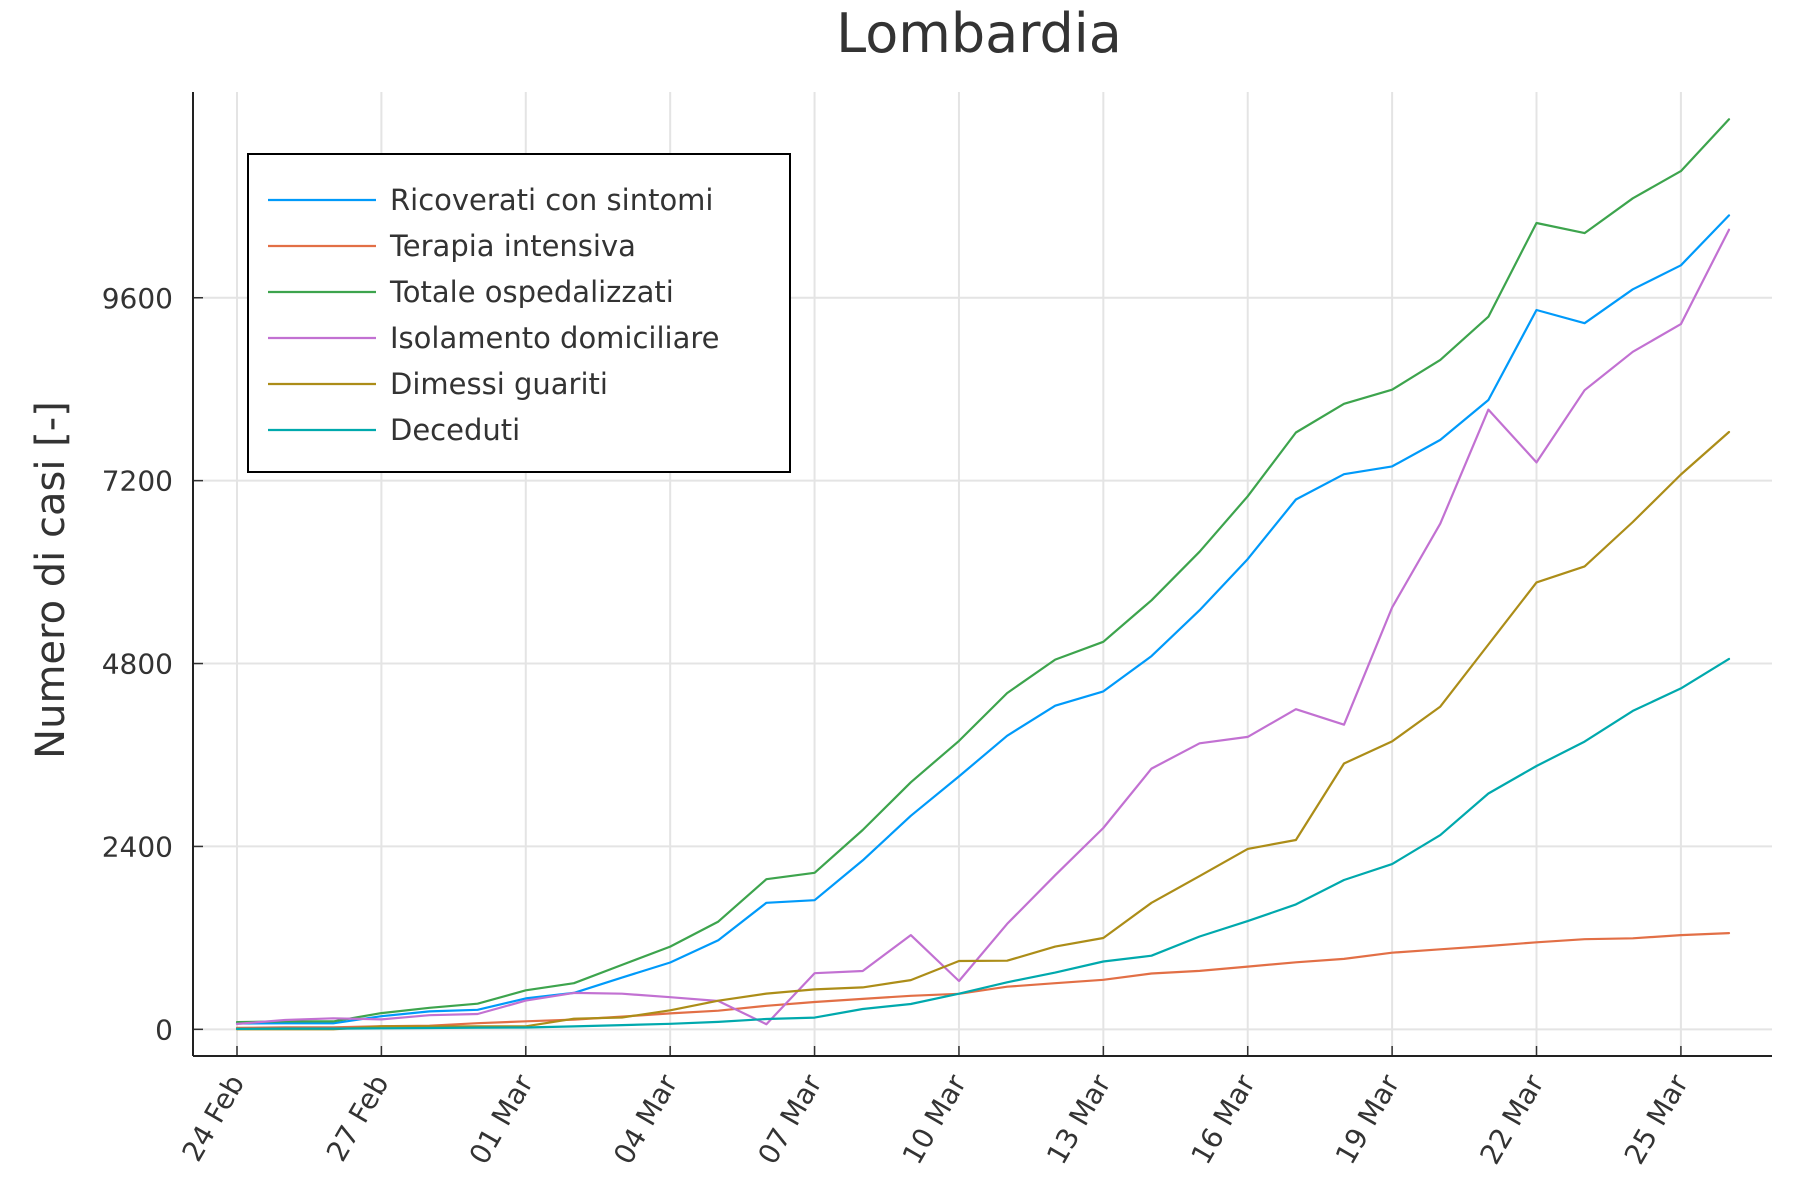 The height and width of the screenshot is (1200, 1800). What do you see at coordinates (137, 298) in the screenshot?
I see `y-tick-label: 9600` at bounding box center [137, 298].